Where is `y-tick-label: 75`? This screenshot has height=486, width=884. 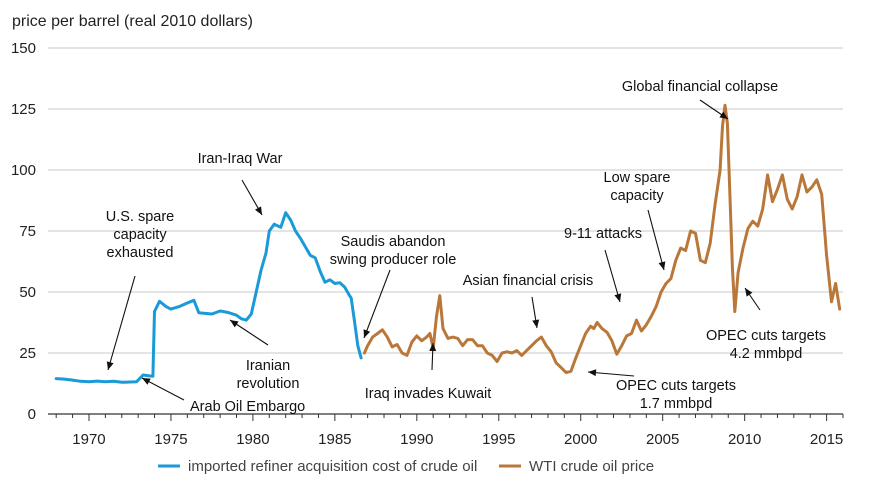
y-tick-label: 75 is located at coordinates (27, 231).